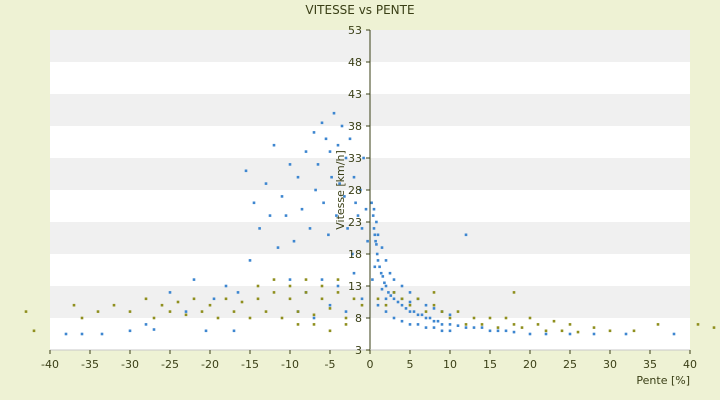 The height and width of the screenshot is (400, 720). I want to click on y-tick-label: 28, so click(355, 190).